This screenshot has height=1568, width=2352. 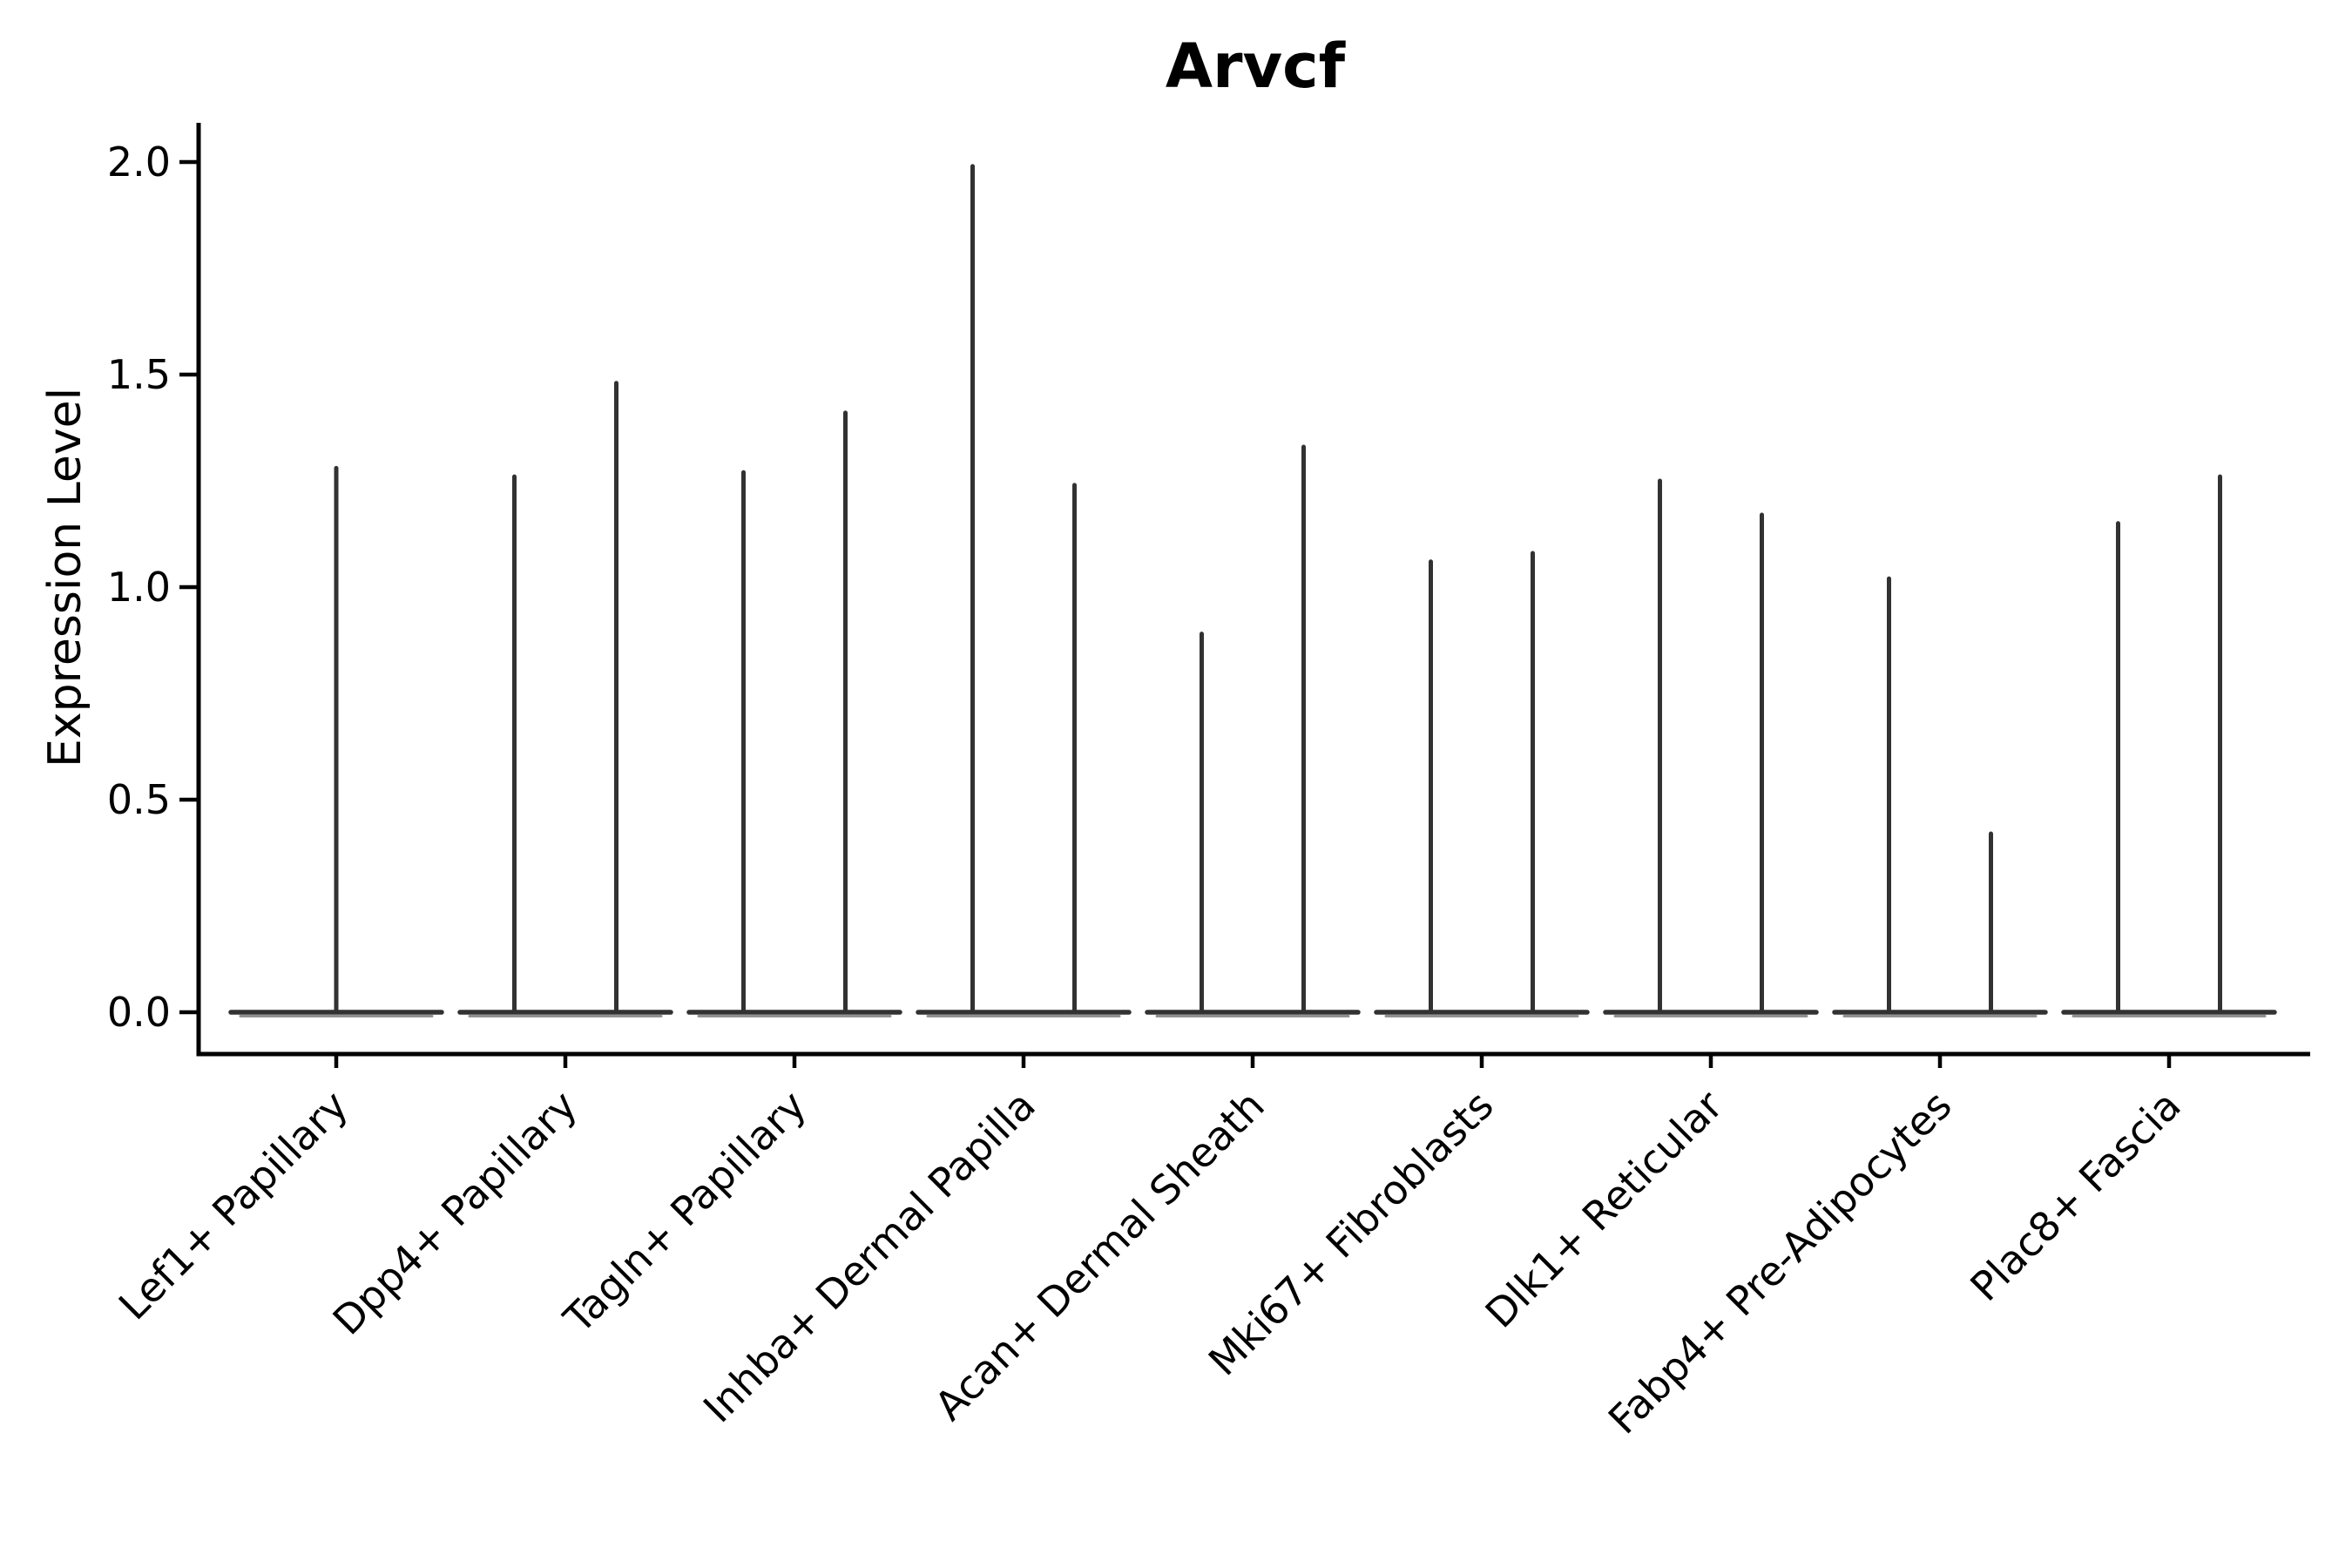 What do you see at coordinates (139, 162) in the screenshot?
I see `y-tick-label: 2.0` at bounding box center [139, 162].